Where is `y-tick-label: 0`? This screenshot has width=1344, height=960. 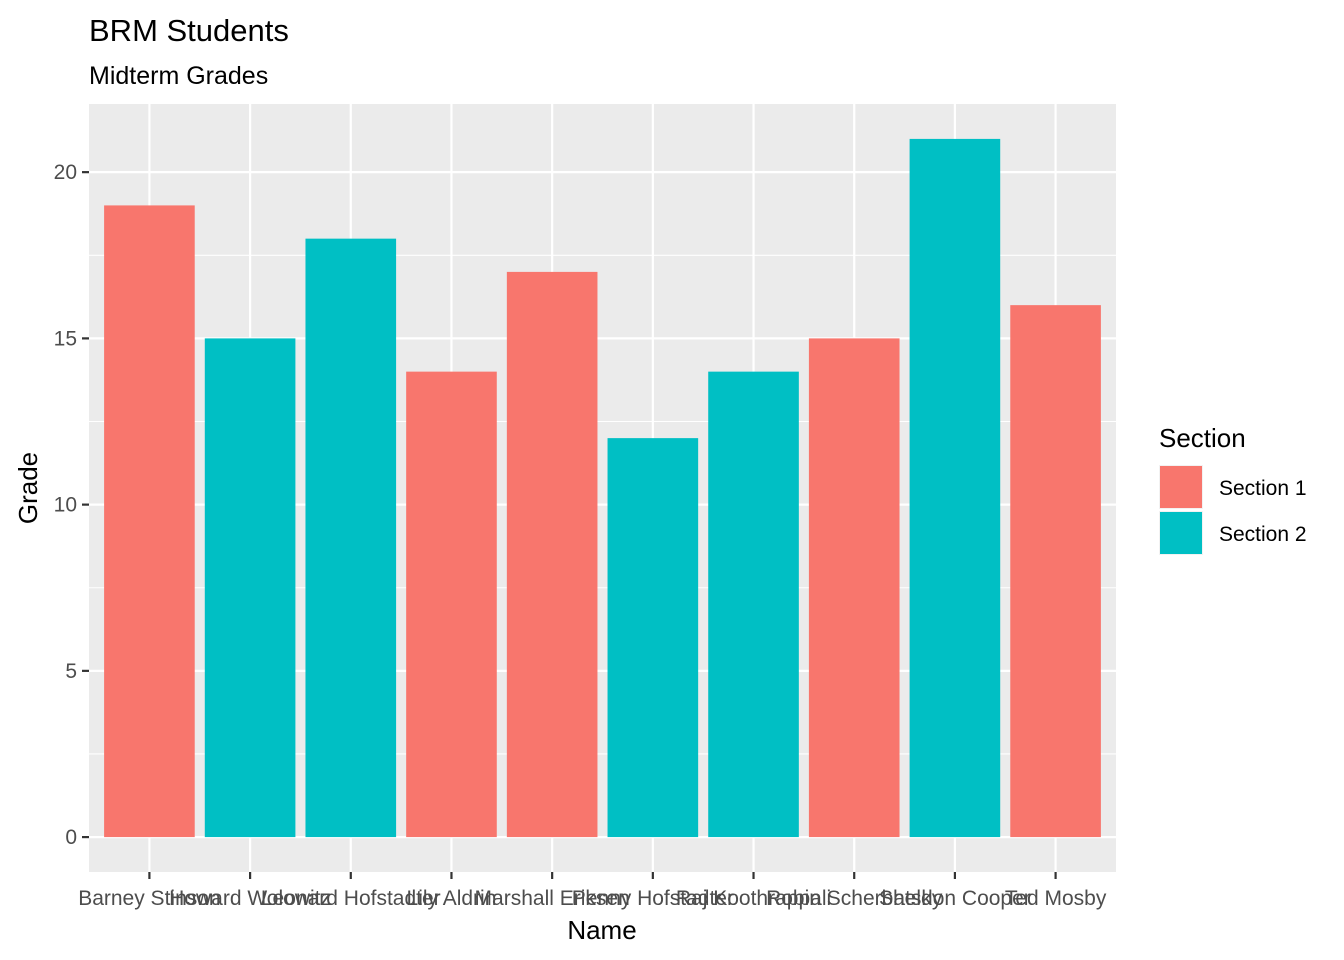
y-tick-label: 0 is located at coordinates (71, 837).